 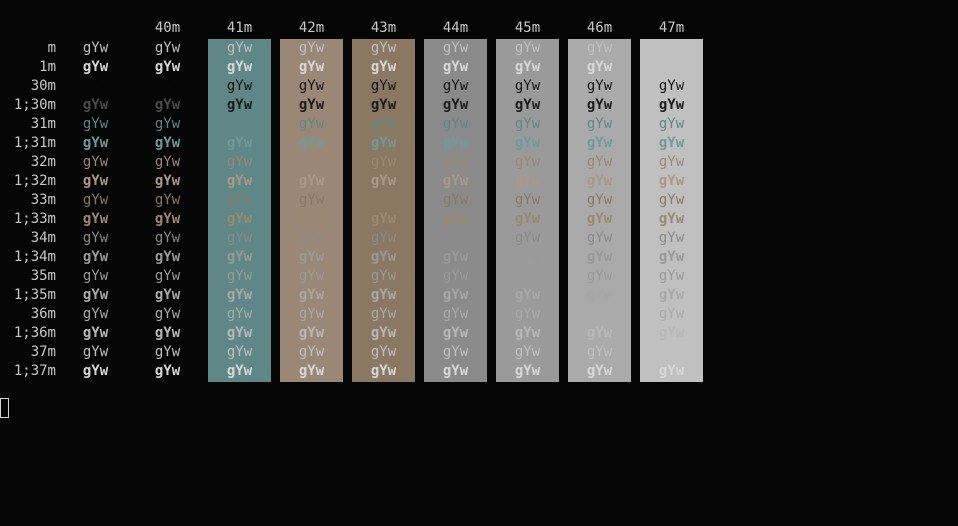 What do you see at coordinates (239, 210) in the screenshot?
I see `bg-swatch-41m` at bounding box center [239, 210].